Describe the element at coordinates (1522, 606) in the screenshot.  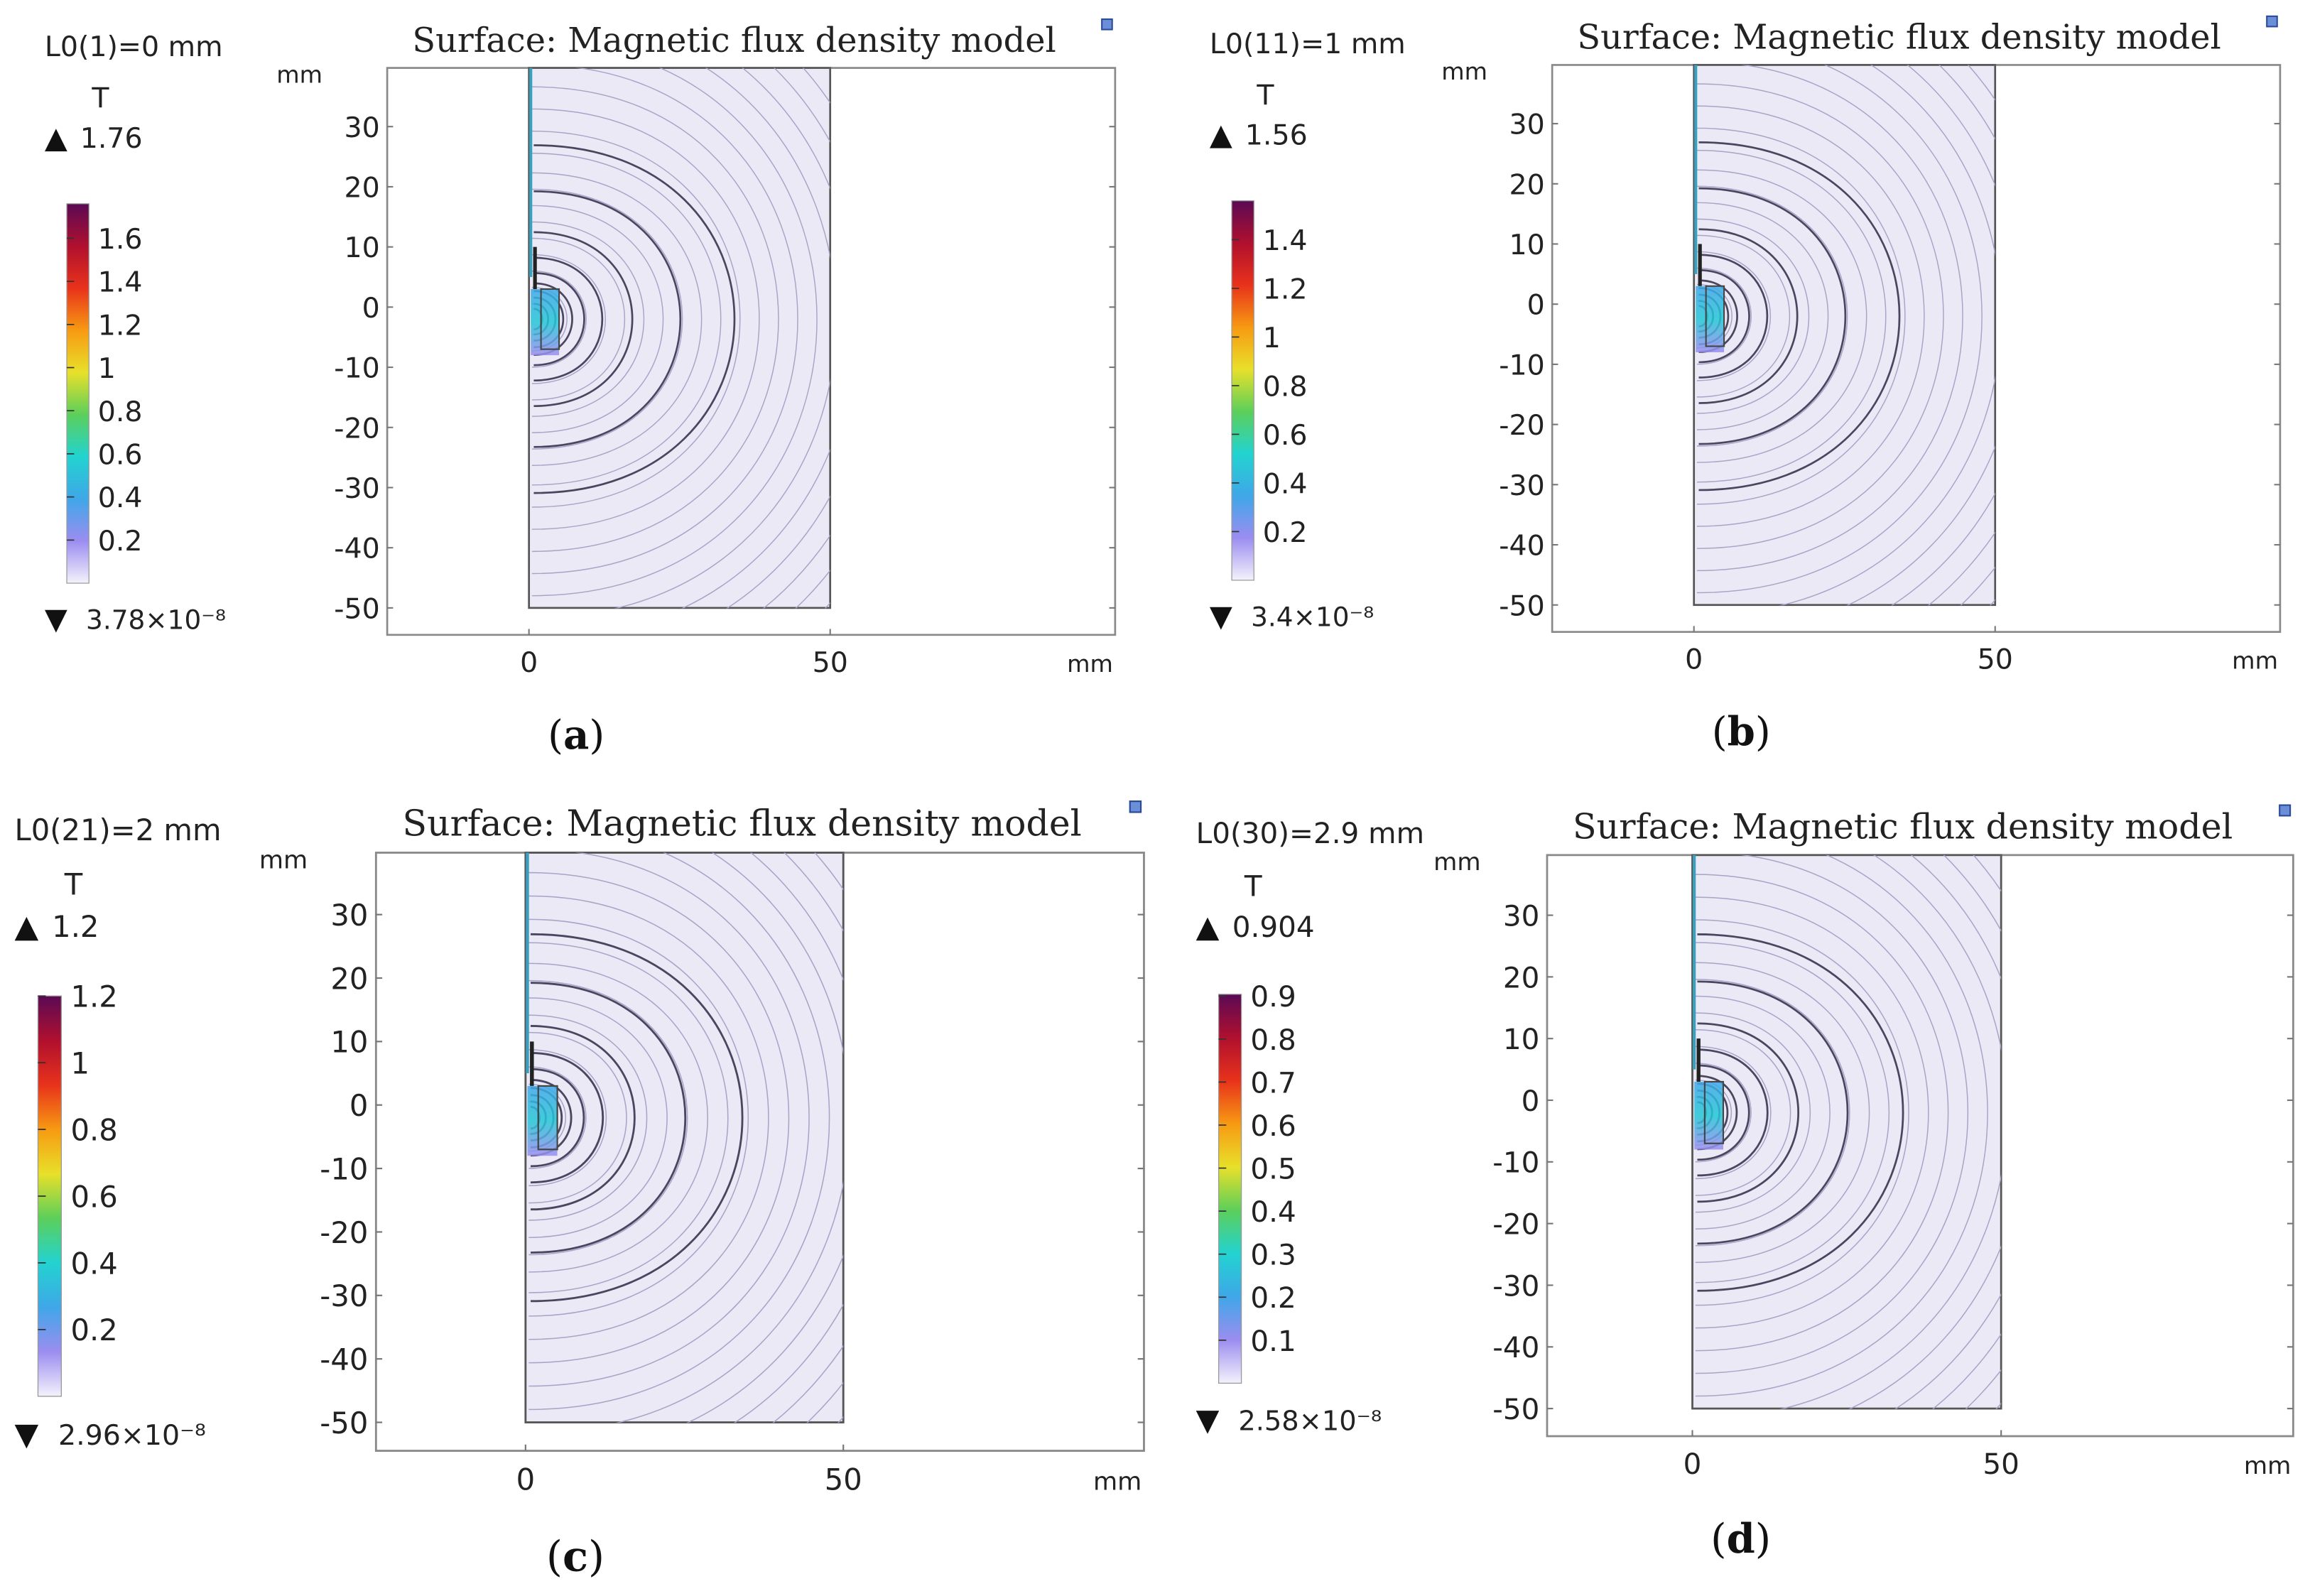
I see `y-tick-label: -50` at that location.